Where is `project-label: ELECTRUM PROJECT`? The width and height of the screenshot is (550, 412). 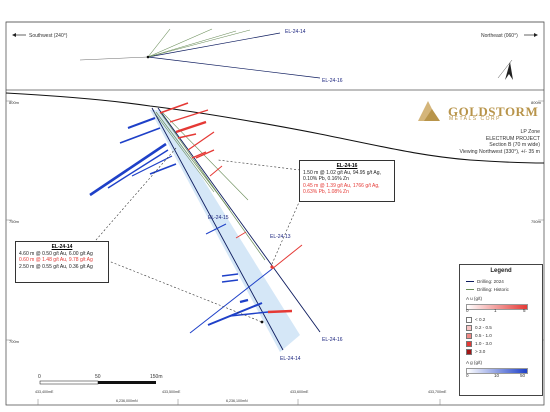 project-label: ELECTRUM PROJECT is located at coordinates (512, 138).